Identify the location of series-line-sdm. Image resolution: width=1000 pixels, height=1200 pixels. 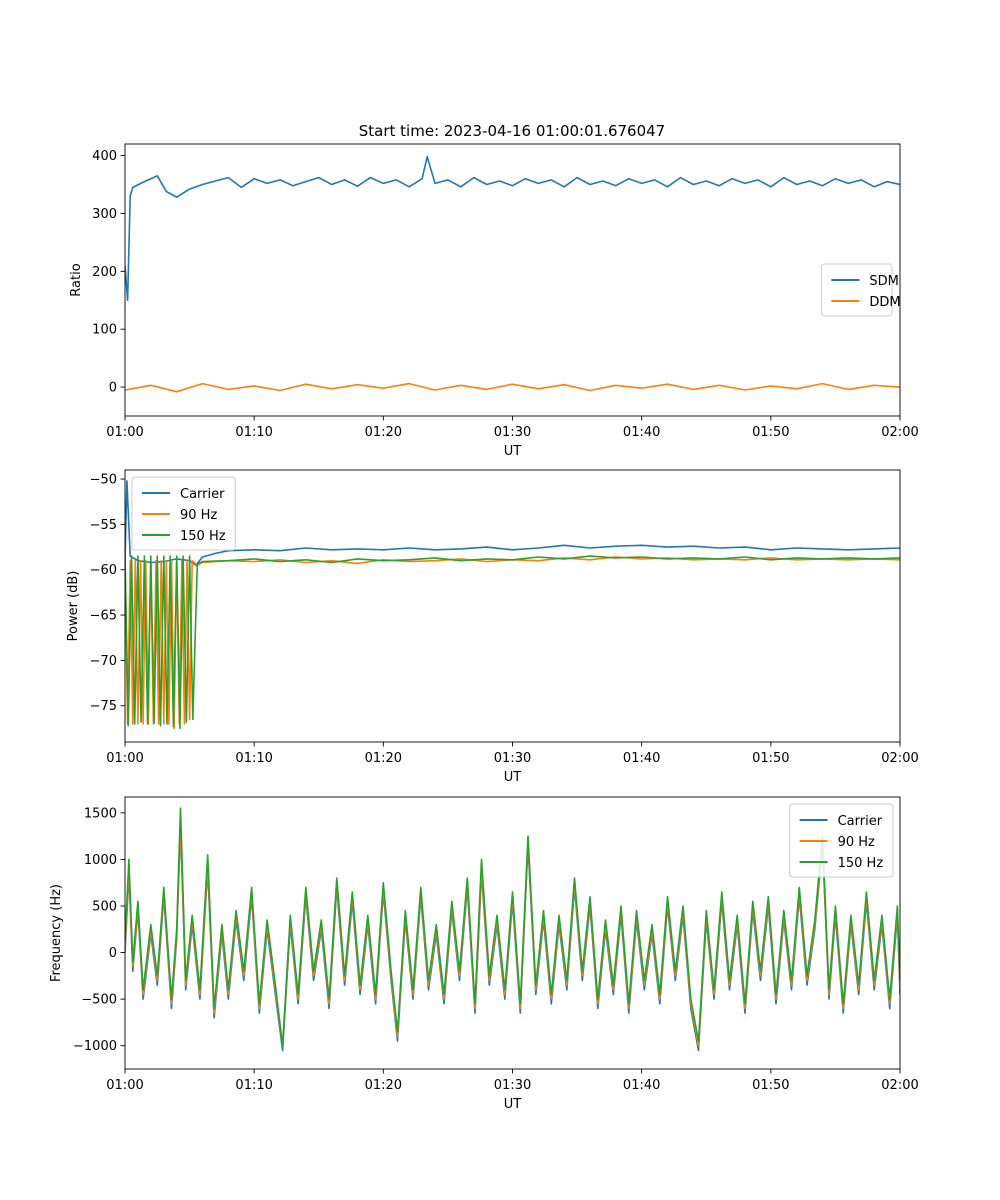
(512, 228).